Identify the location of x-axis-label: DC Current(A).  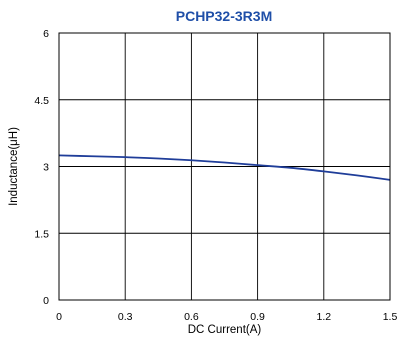
(225, 330).